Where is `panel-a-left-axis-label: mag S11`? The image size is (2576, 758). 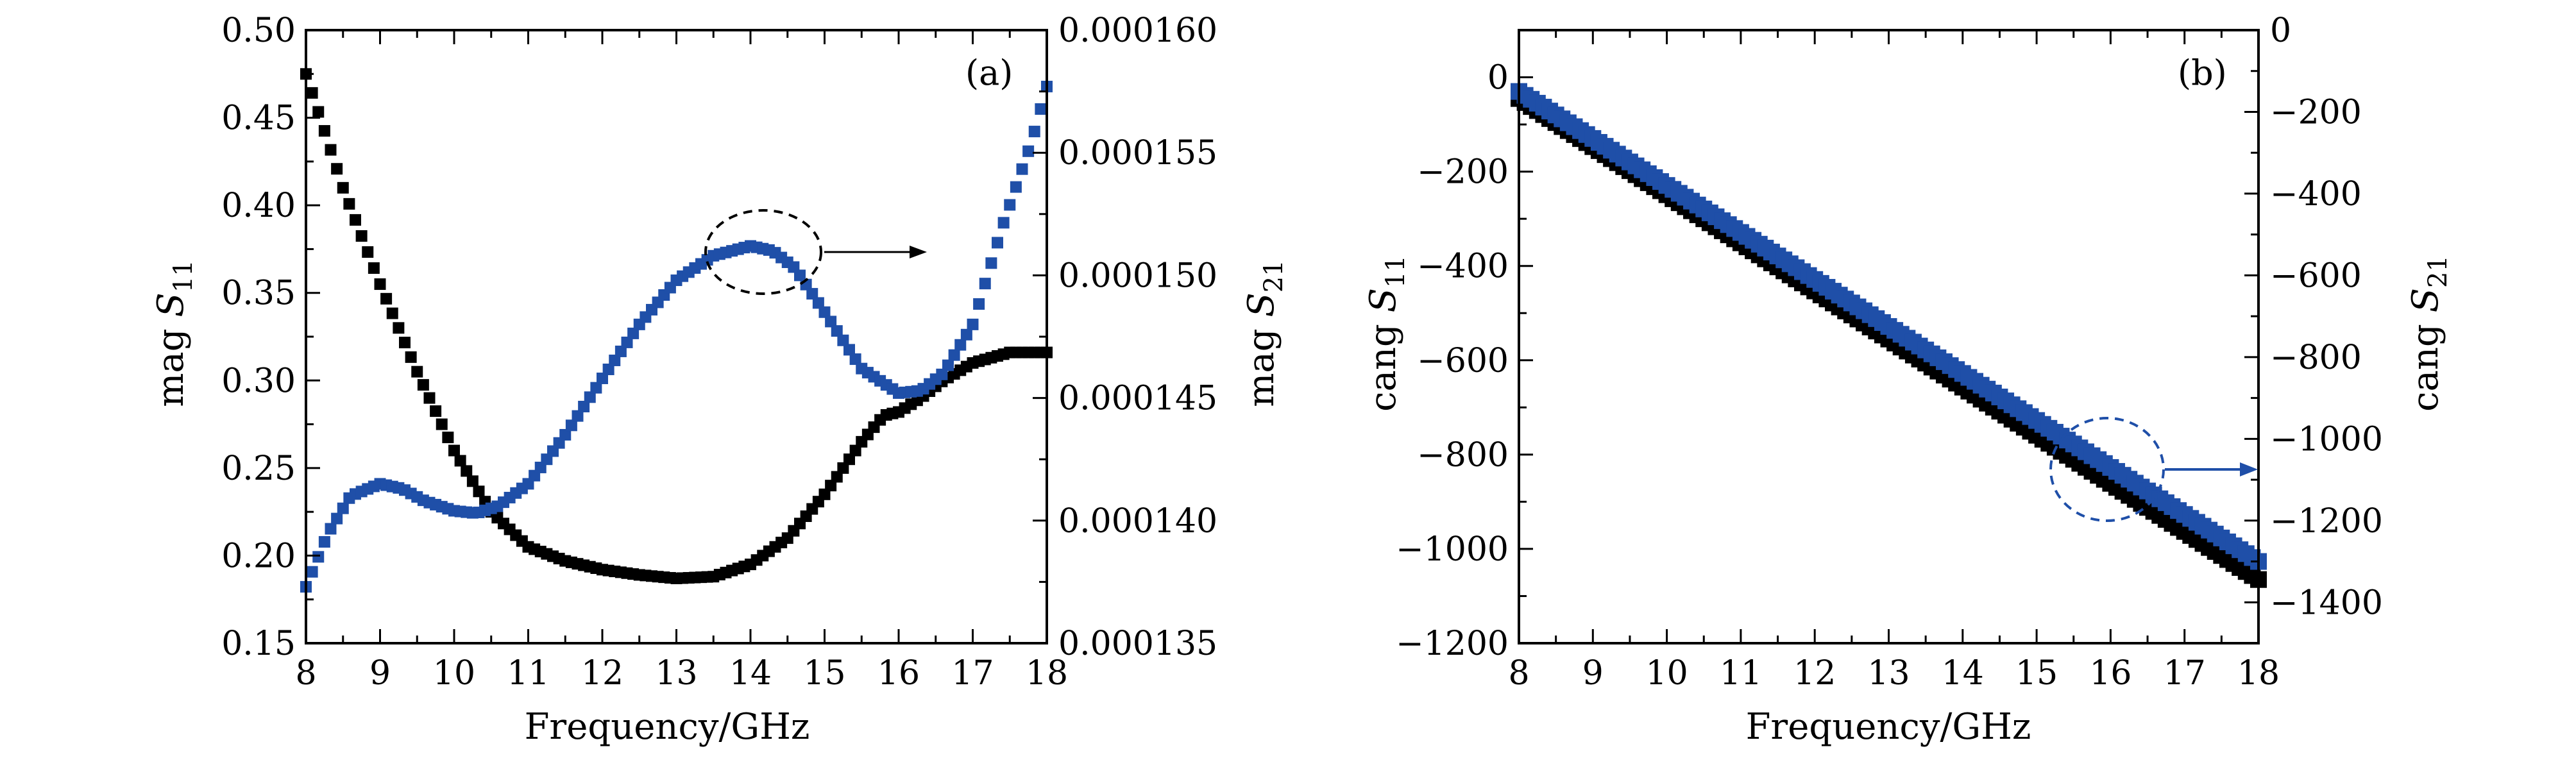 panel-a-left-axis-label: mag S11 is located at coordinates (174, 333).